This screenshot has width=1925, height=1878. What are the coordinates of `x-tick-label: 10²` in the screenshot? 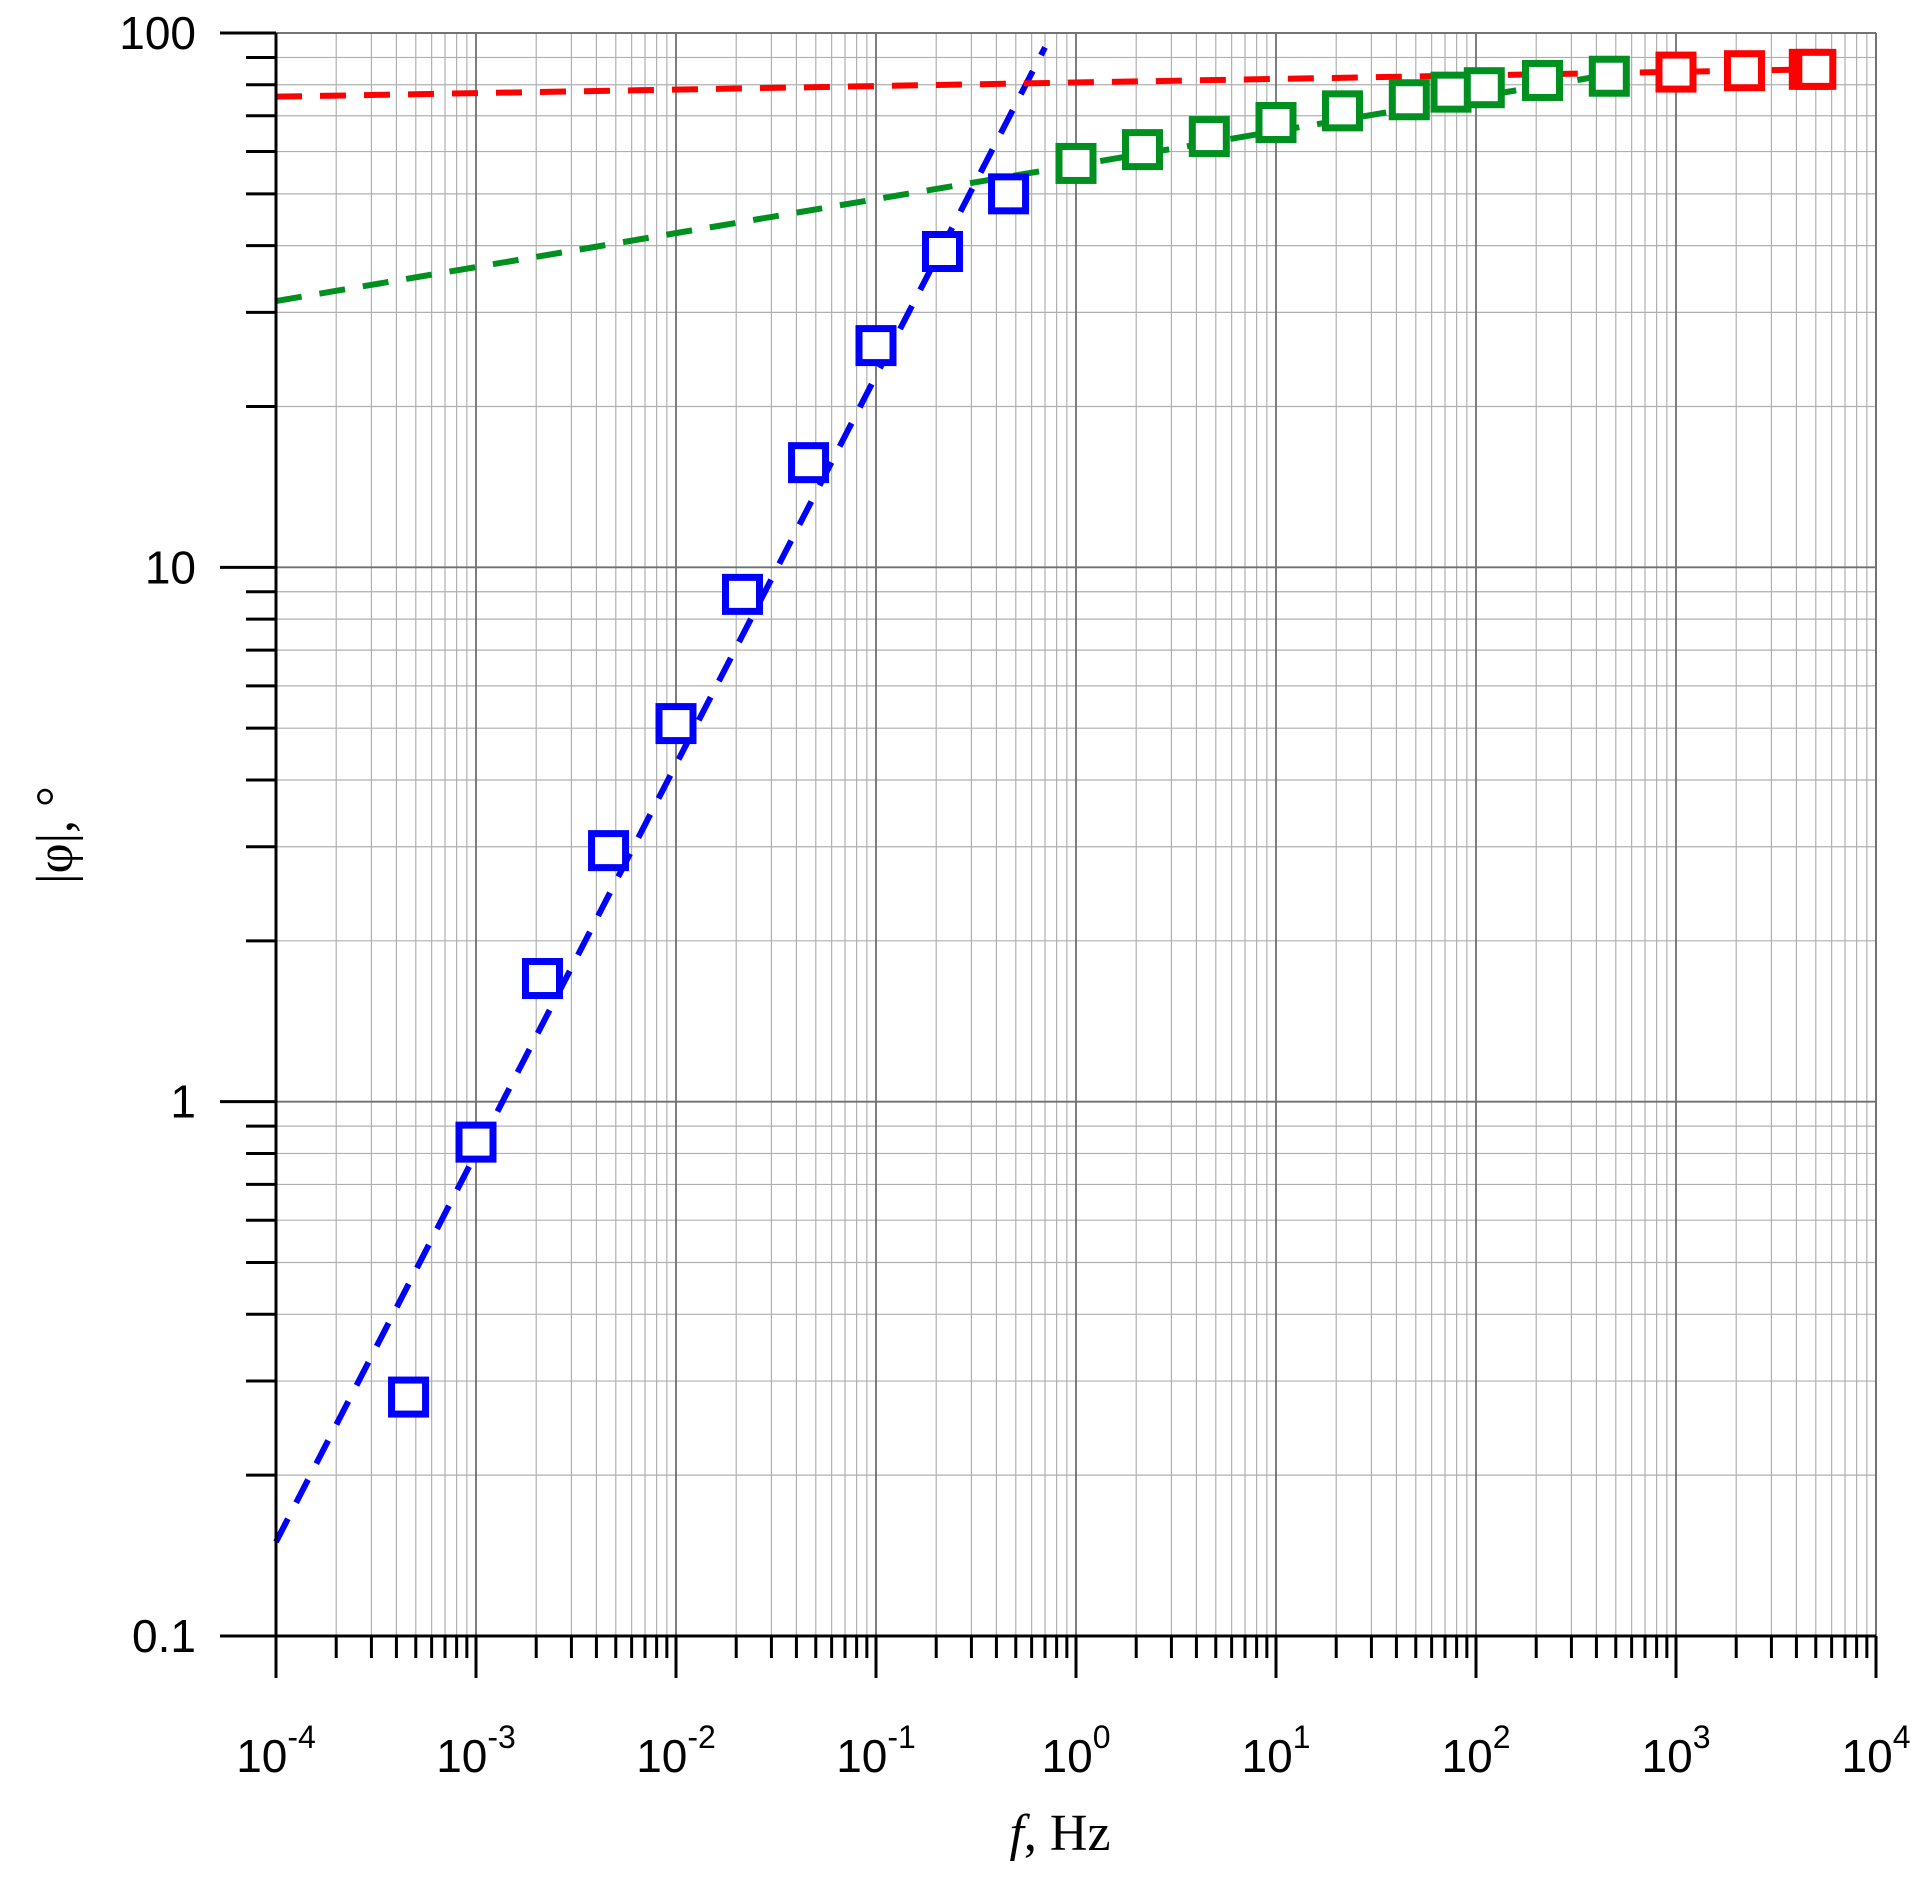 It's located at (1476, 1750).